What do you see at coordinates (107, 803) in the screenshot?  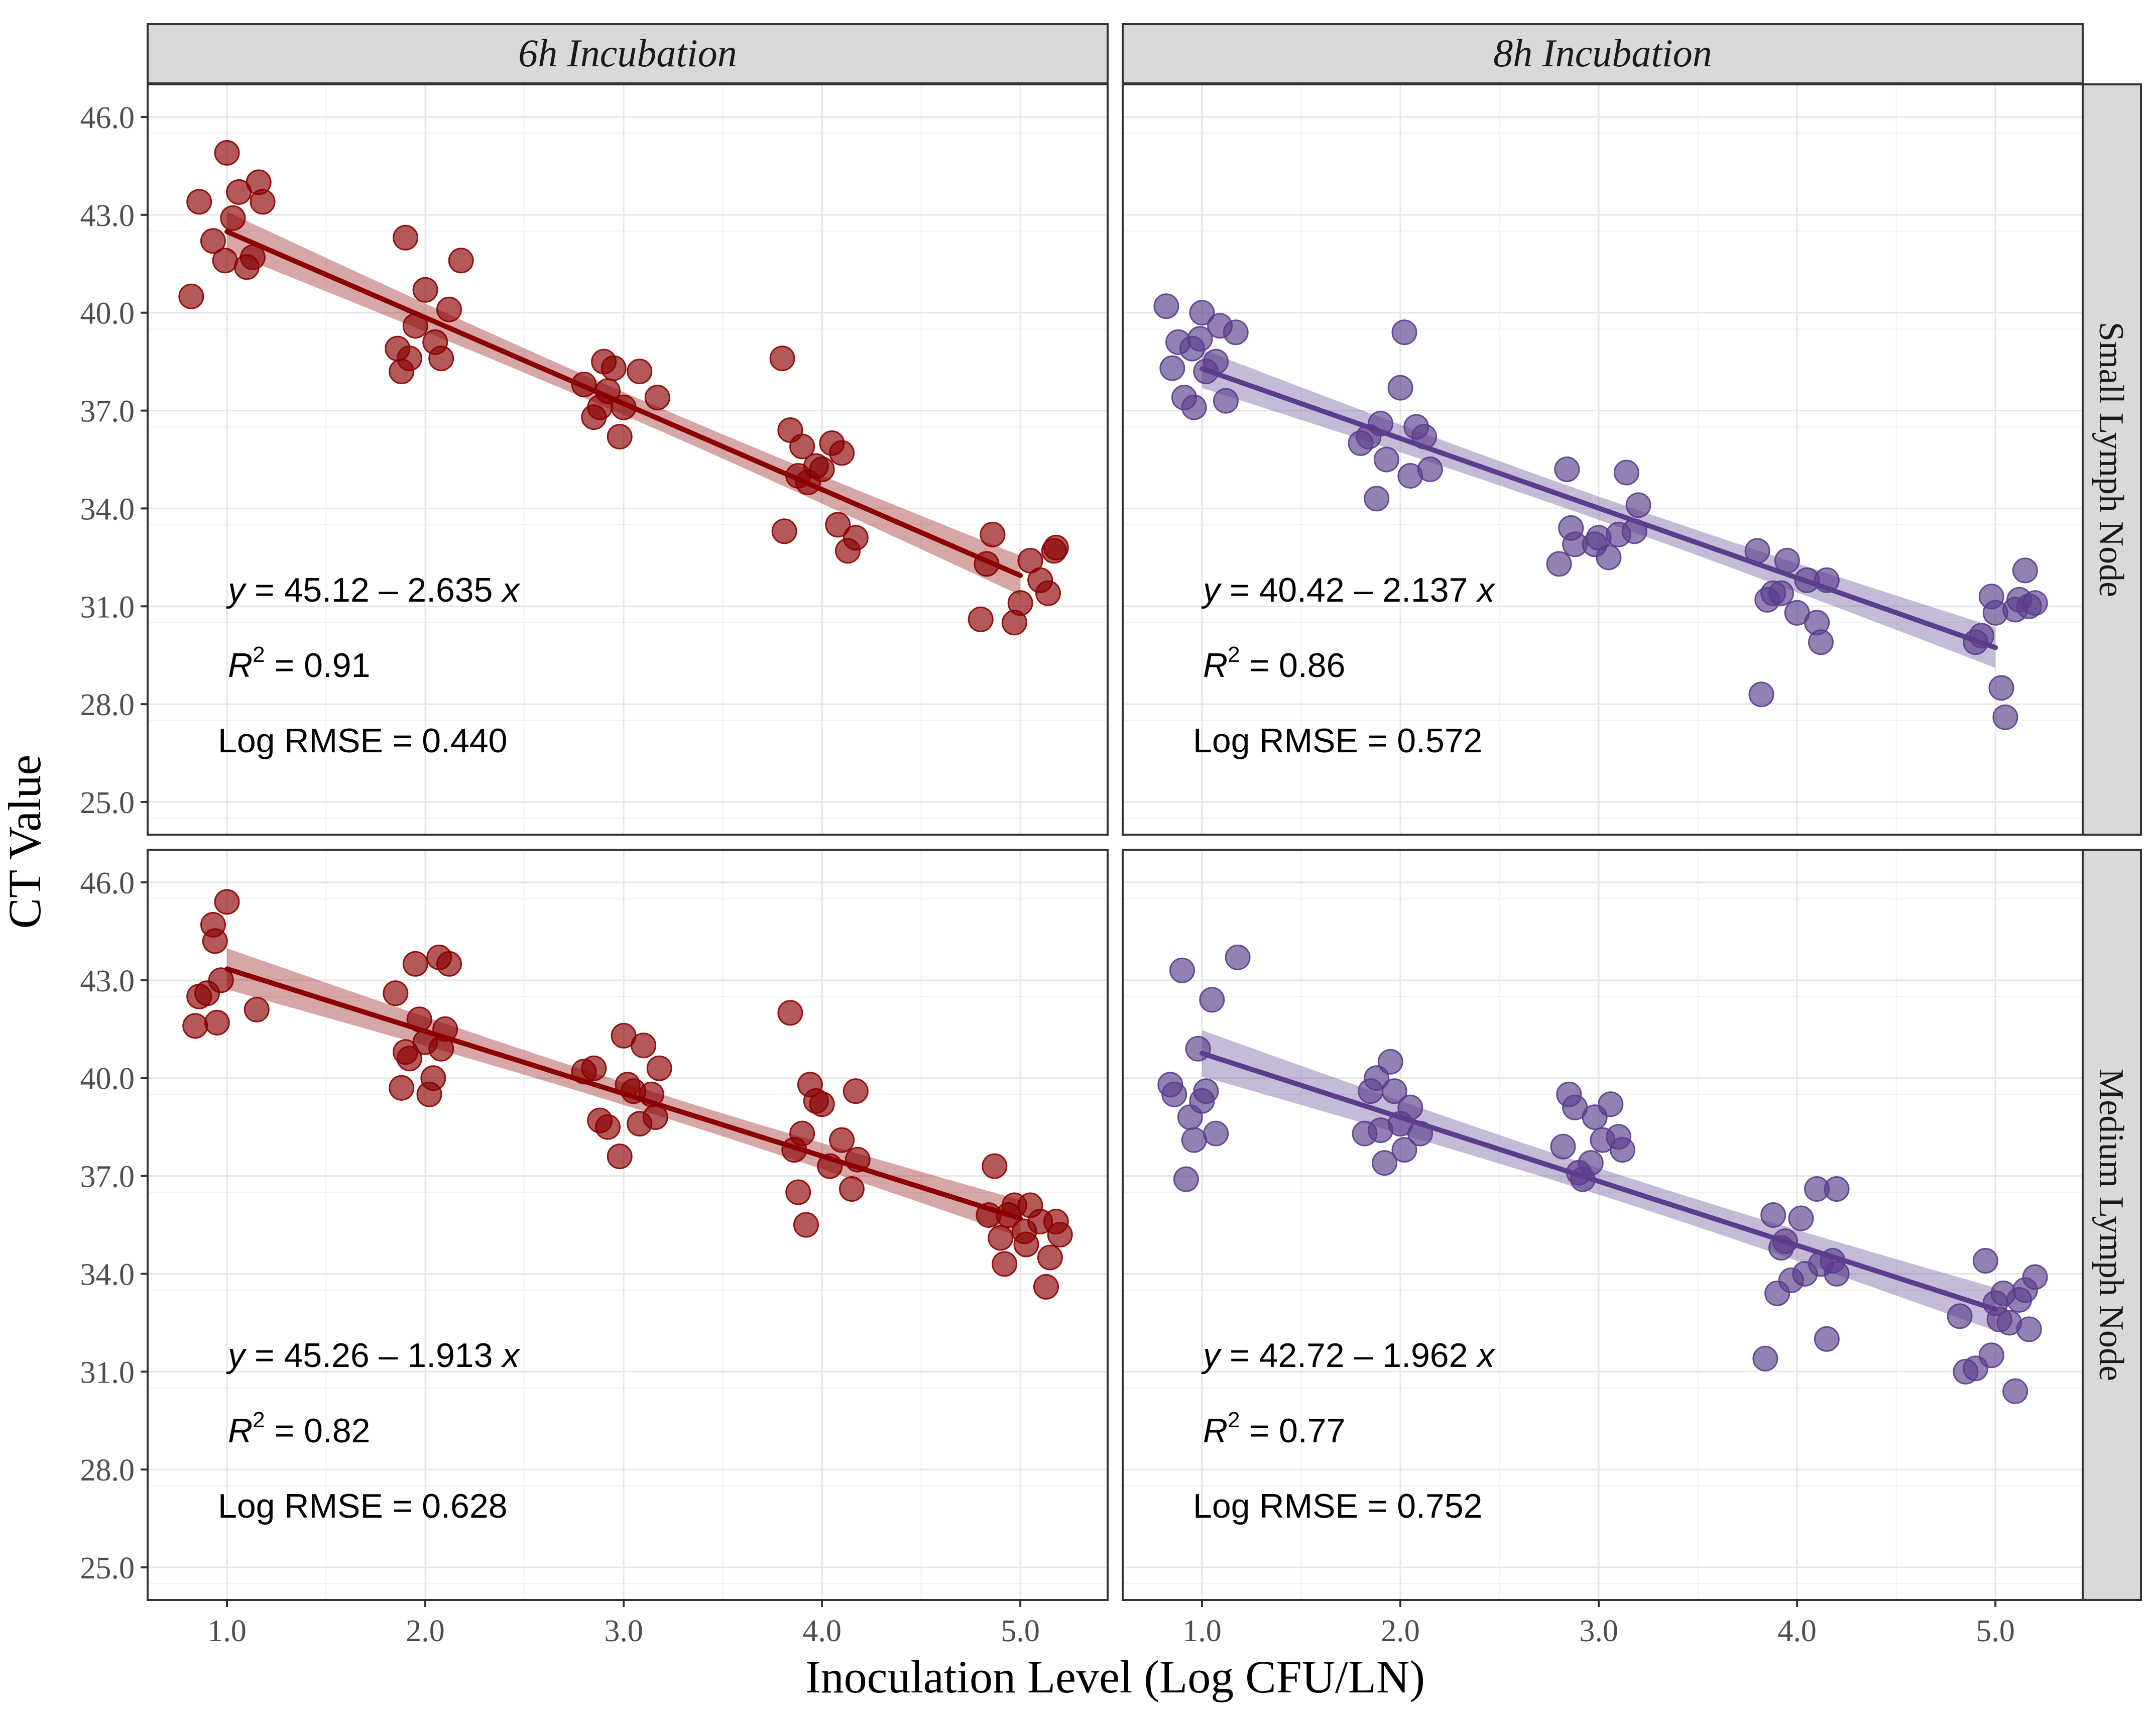 I see `y-tick-label: 25.0` at bounding box center [107, 803].